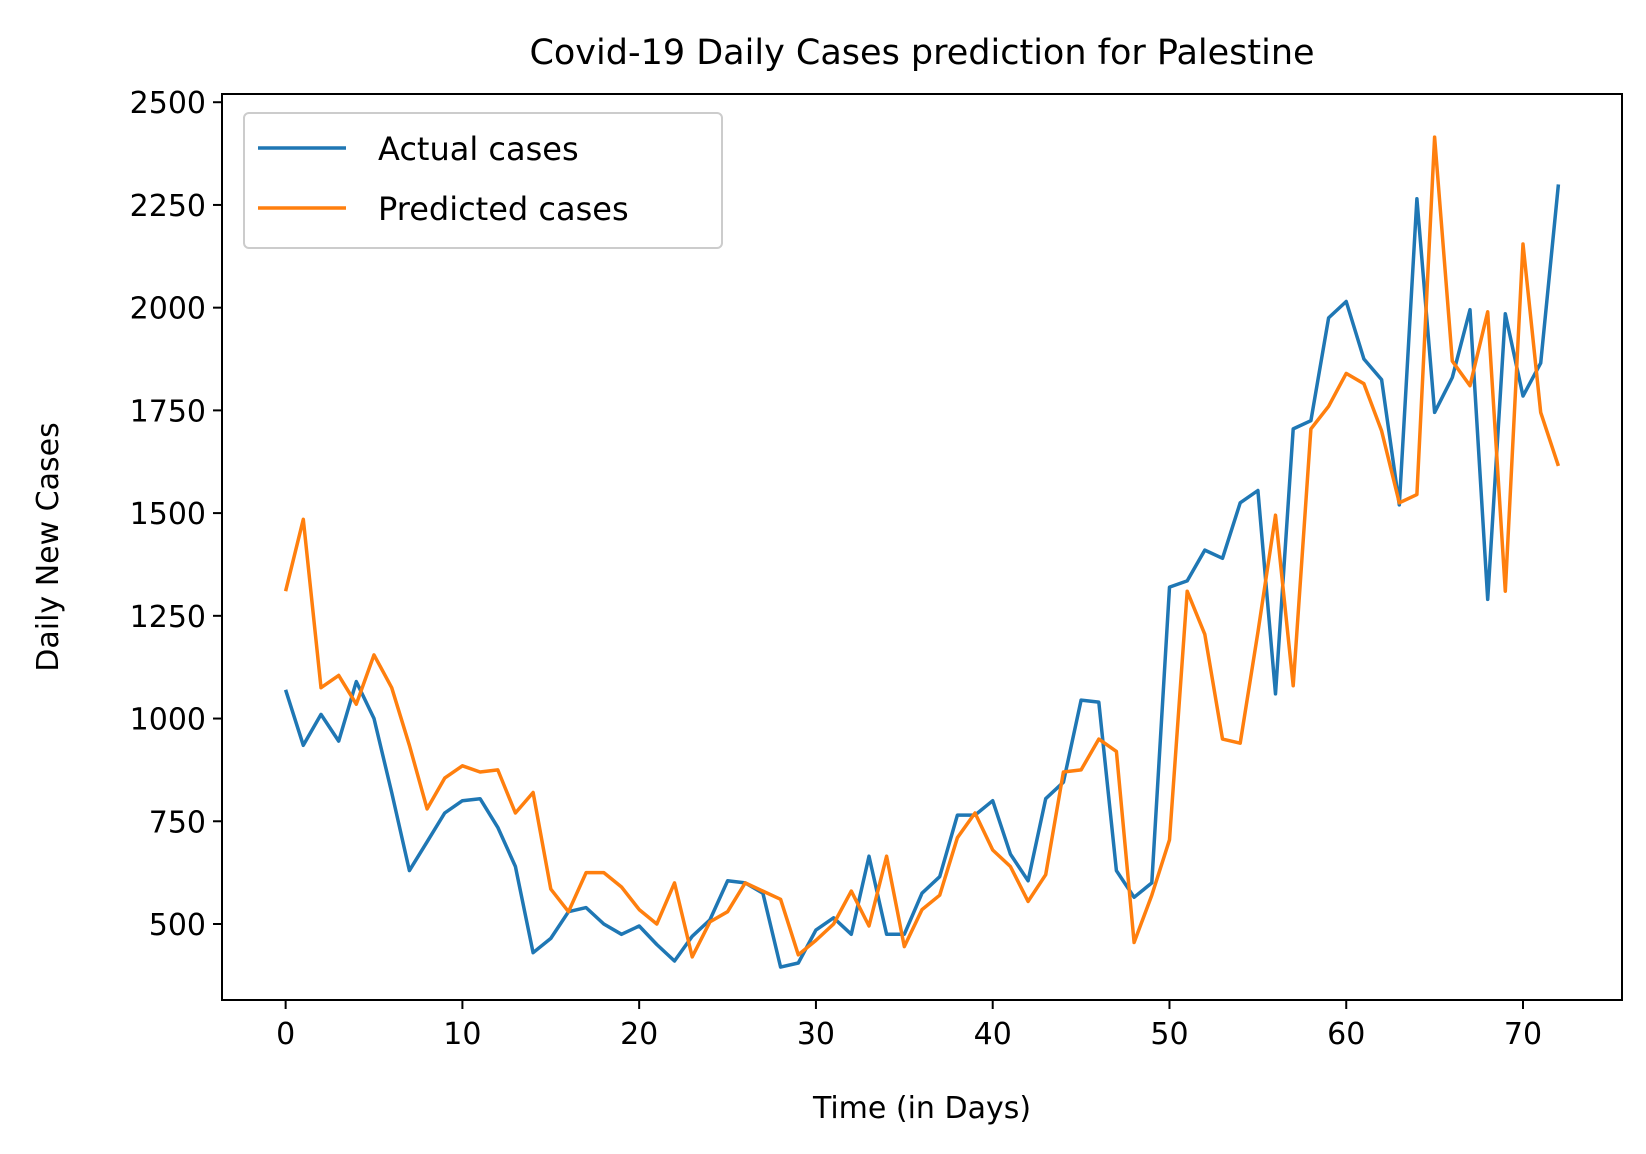 Image resolution: width=1646 pixels, height=1154 pixels. Describe the element at coordinates (993, 1034) in the screenshot. I see `x-tick-label: 40` at that location.